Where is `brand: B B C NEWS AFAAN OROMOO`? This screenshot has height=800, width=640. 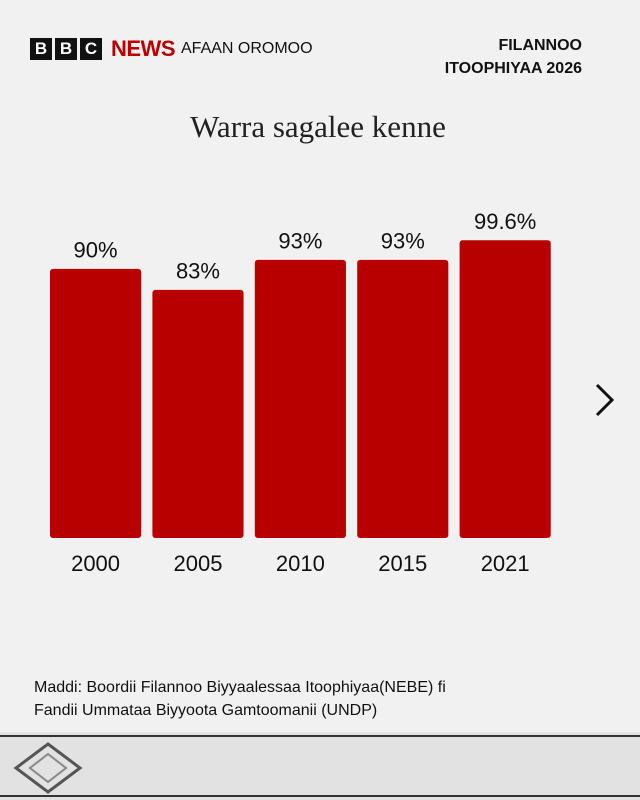
brand: B B C NEWS AFAAN OROMOO is located at coordinates (171, 49).